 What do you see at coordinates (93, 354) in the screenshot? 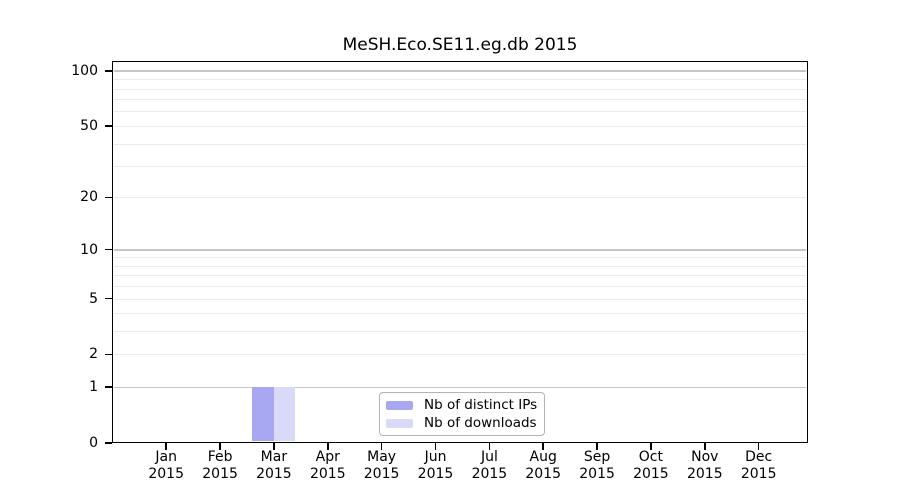
I see `y-tick-label: 2` at bounding box center [93, 354].